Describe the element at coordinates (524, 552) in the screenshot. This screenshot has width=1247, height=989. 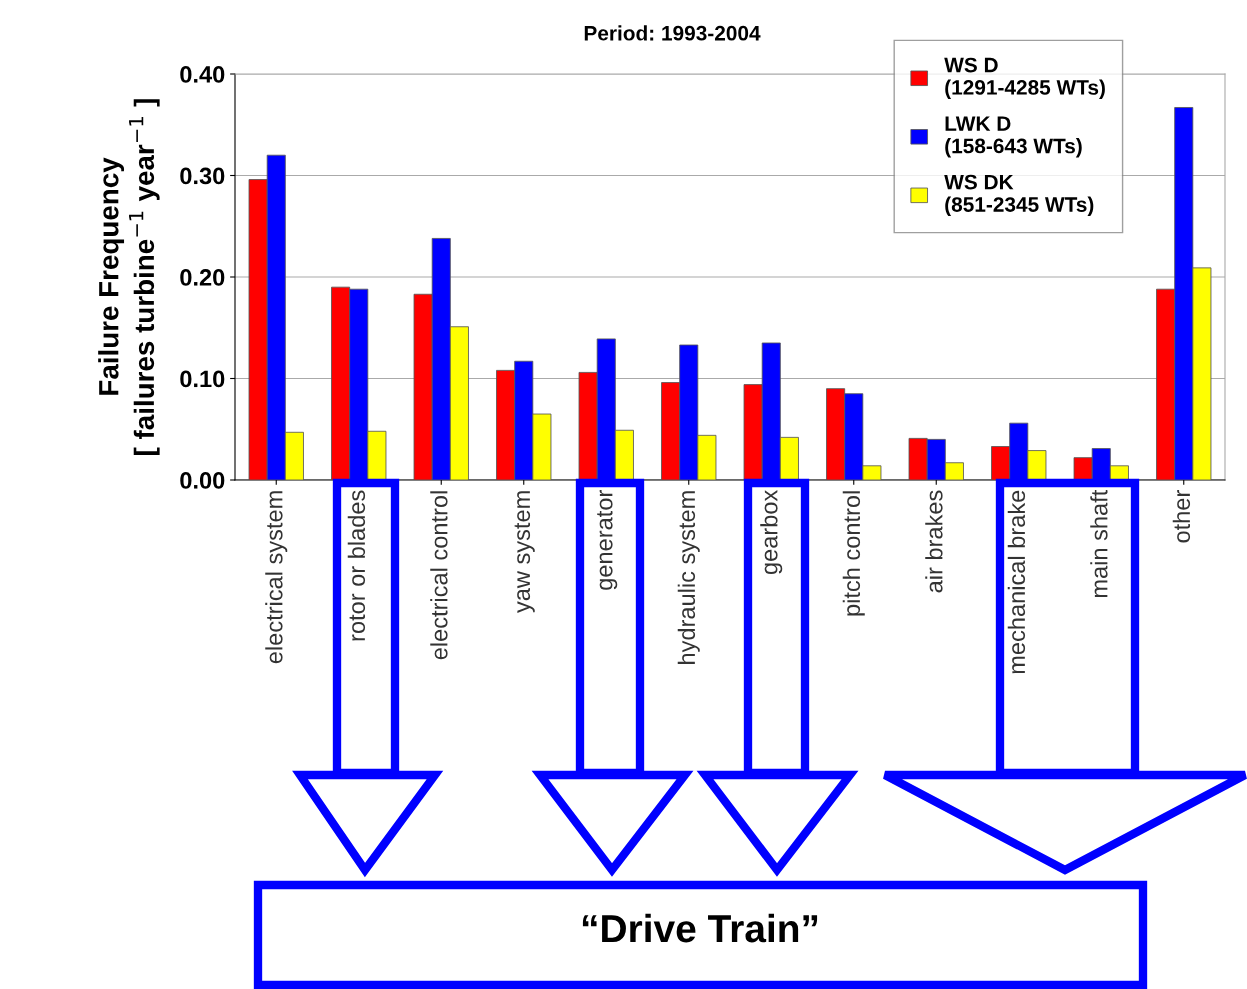
I see `x-tick-label: yaw system` at that location.